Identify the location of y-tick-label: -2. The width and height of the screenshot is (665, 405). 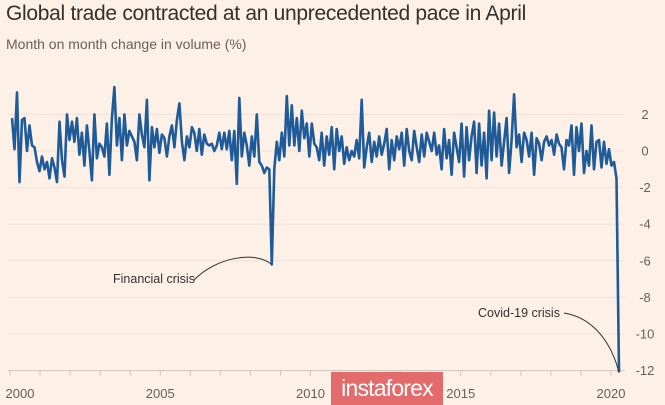
(645, 187).